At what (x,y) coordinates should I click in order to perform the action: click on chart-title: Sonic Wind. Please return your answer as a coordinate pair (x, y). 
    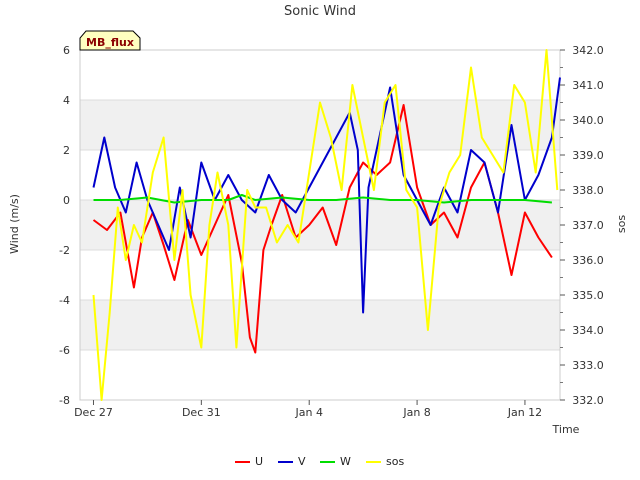
    Looking at the image, I should click on (320, 11).